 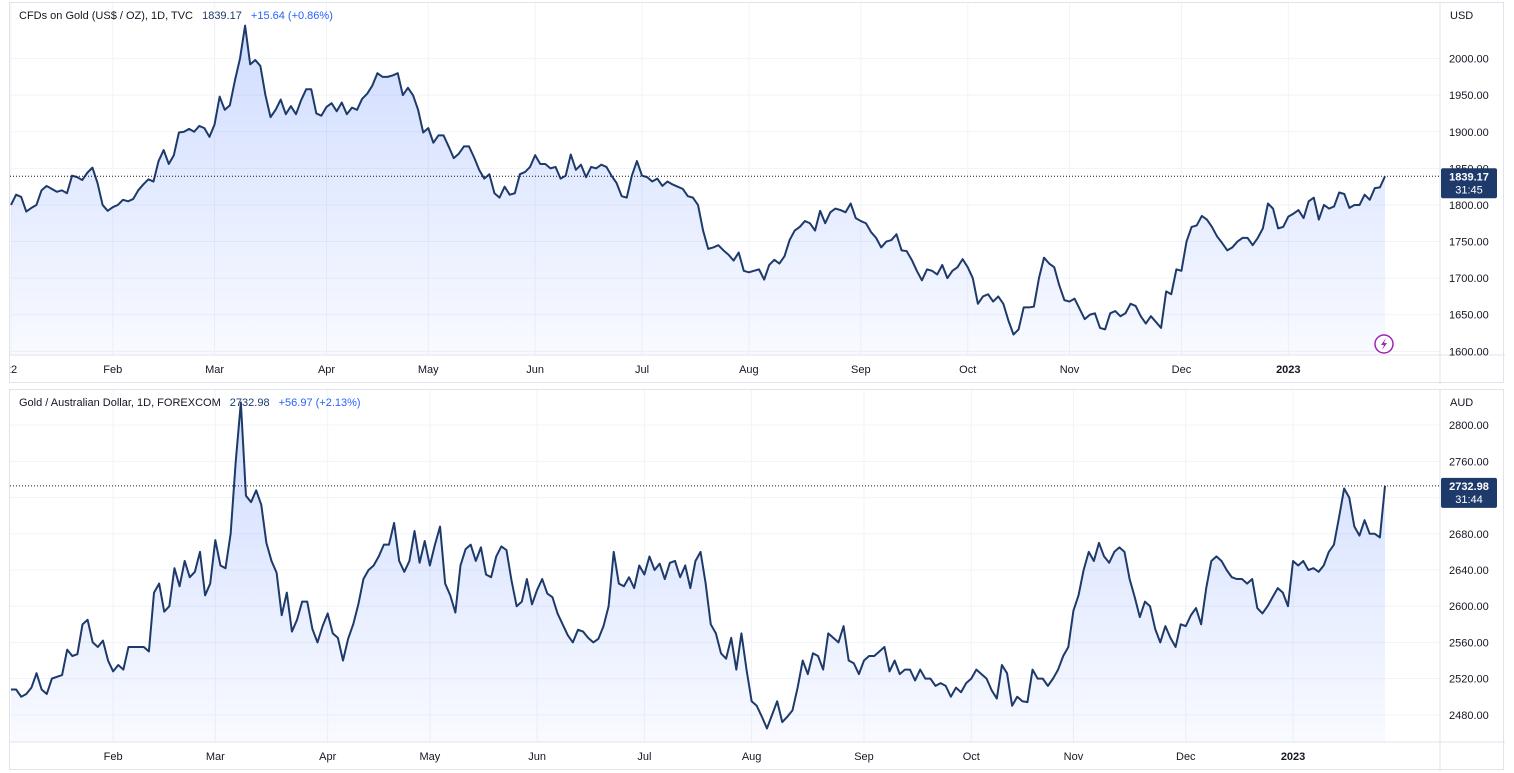 I want to click on y-tick-label: 2480.00, so click(x=1469, y=716).